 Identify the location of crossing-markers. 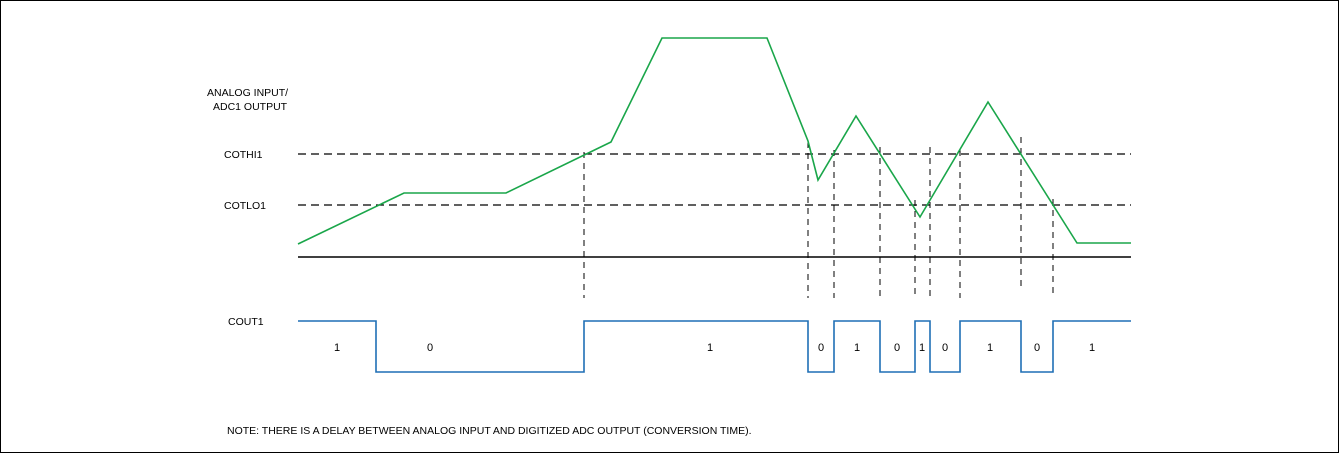
(818, 217).